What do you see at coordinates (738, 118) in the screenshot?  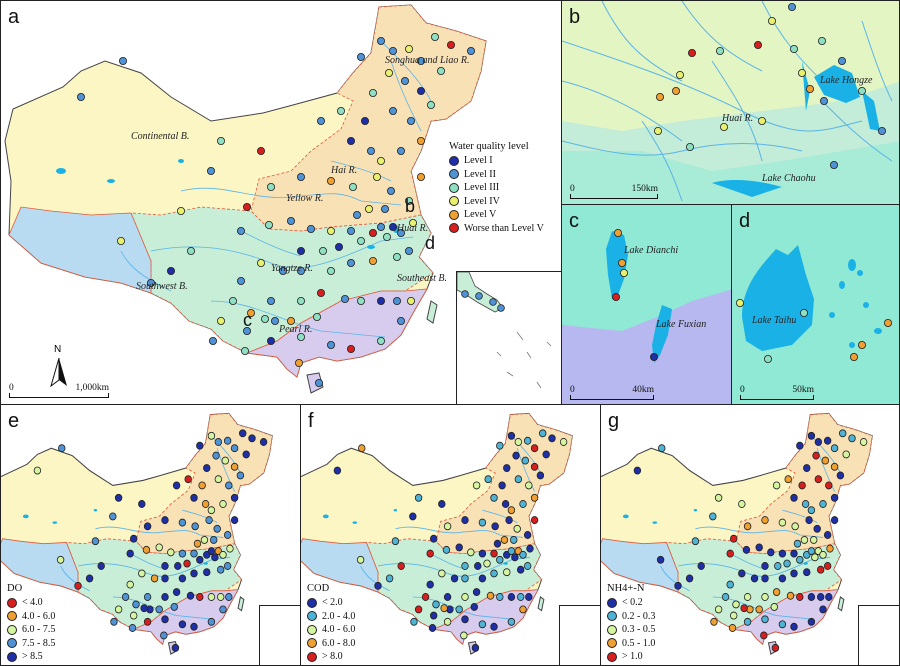 I see `label-huai-river-b: Huai R.` at bounding box center [738, 118].